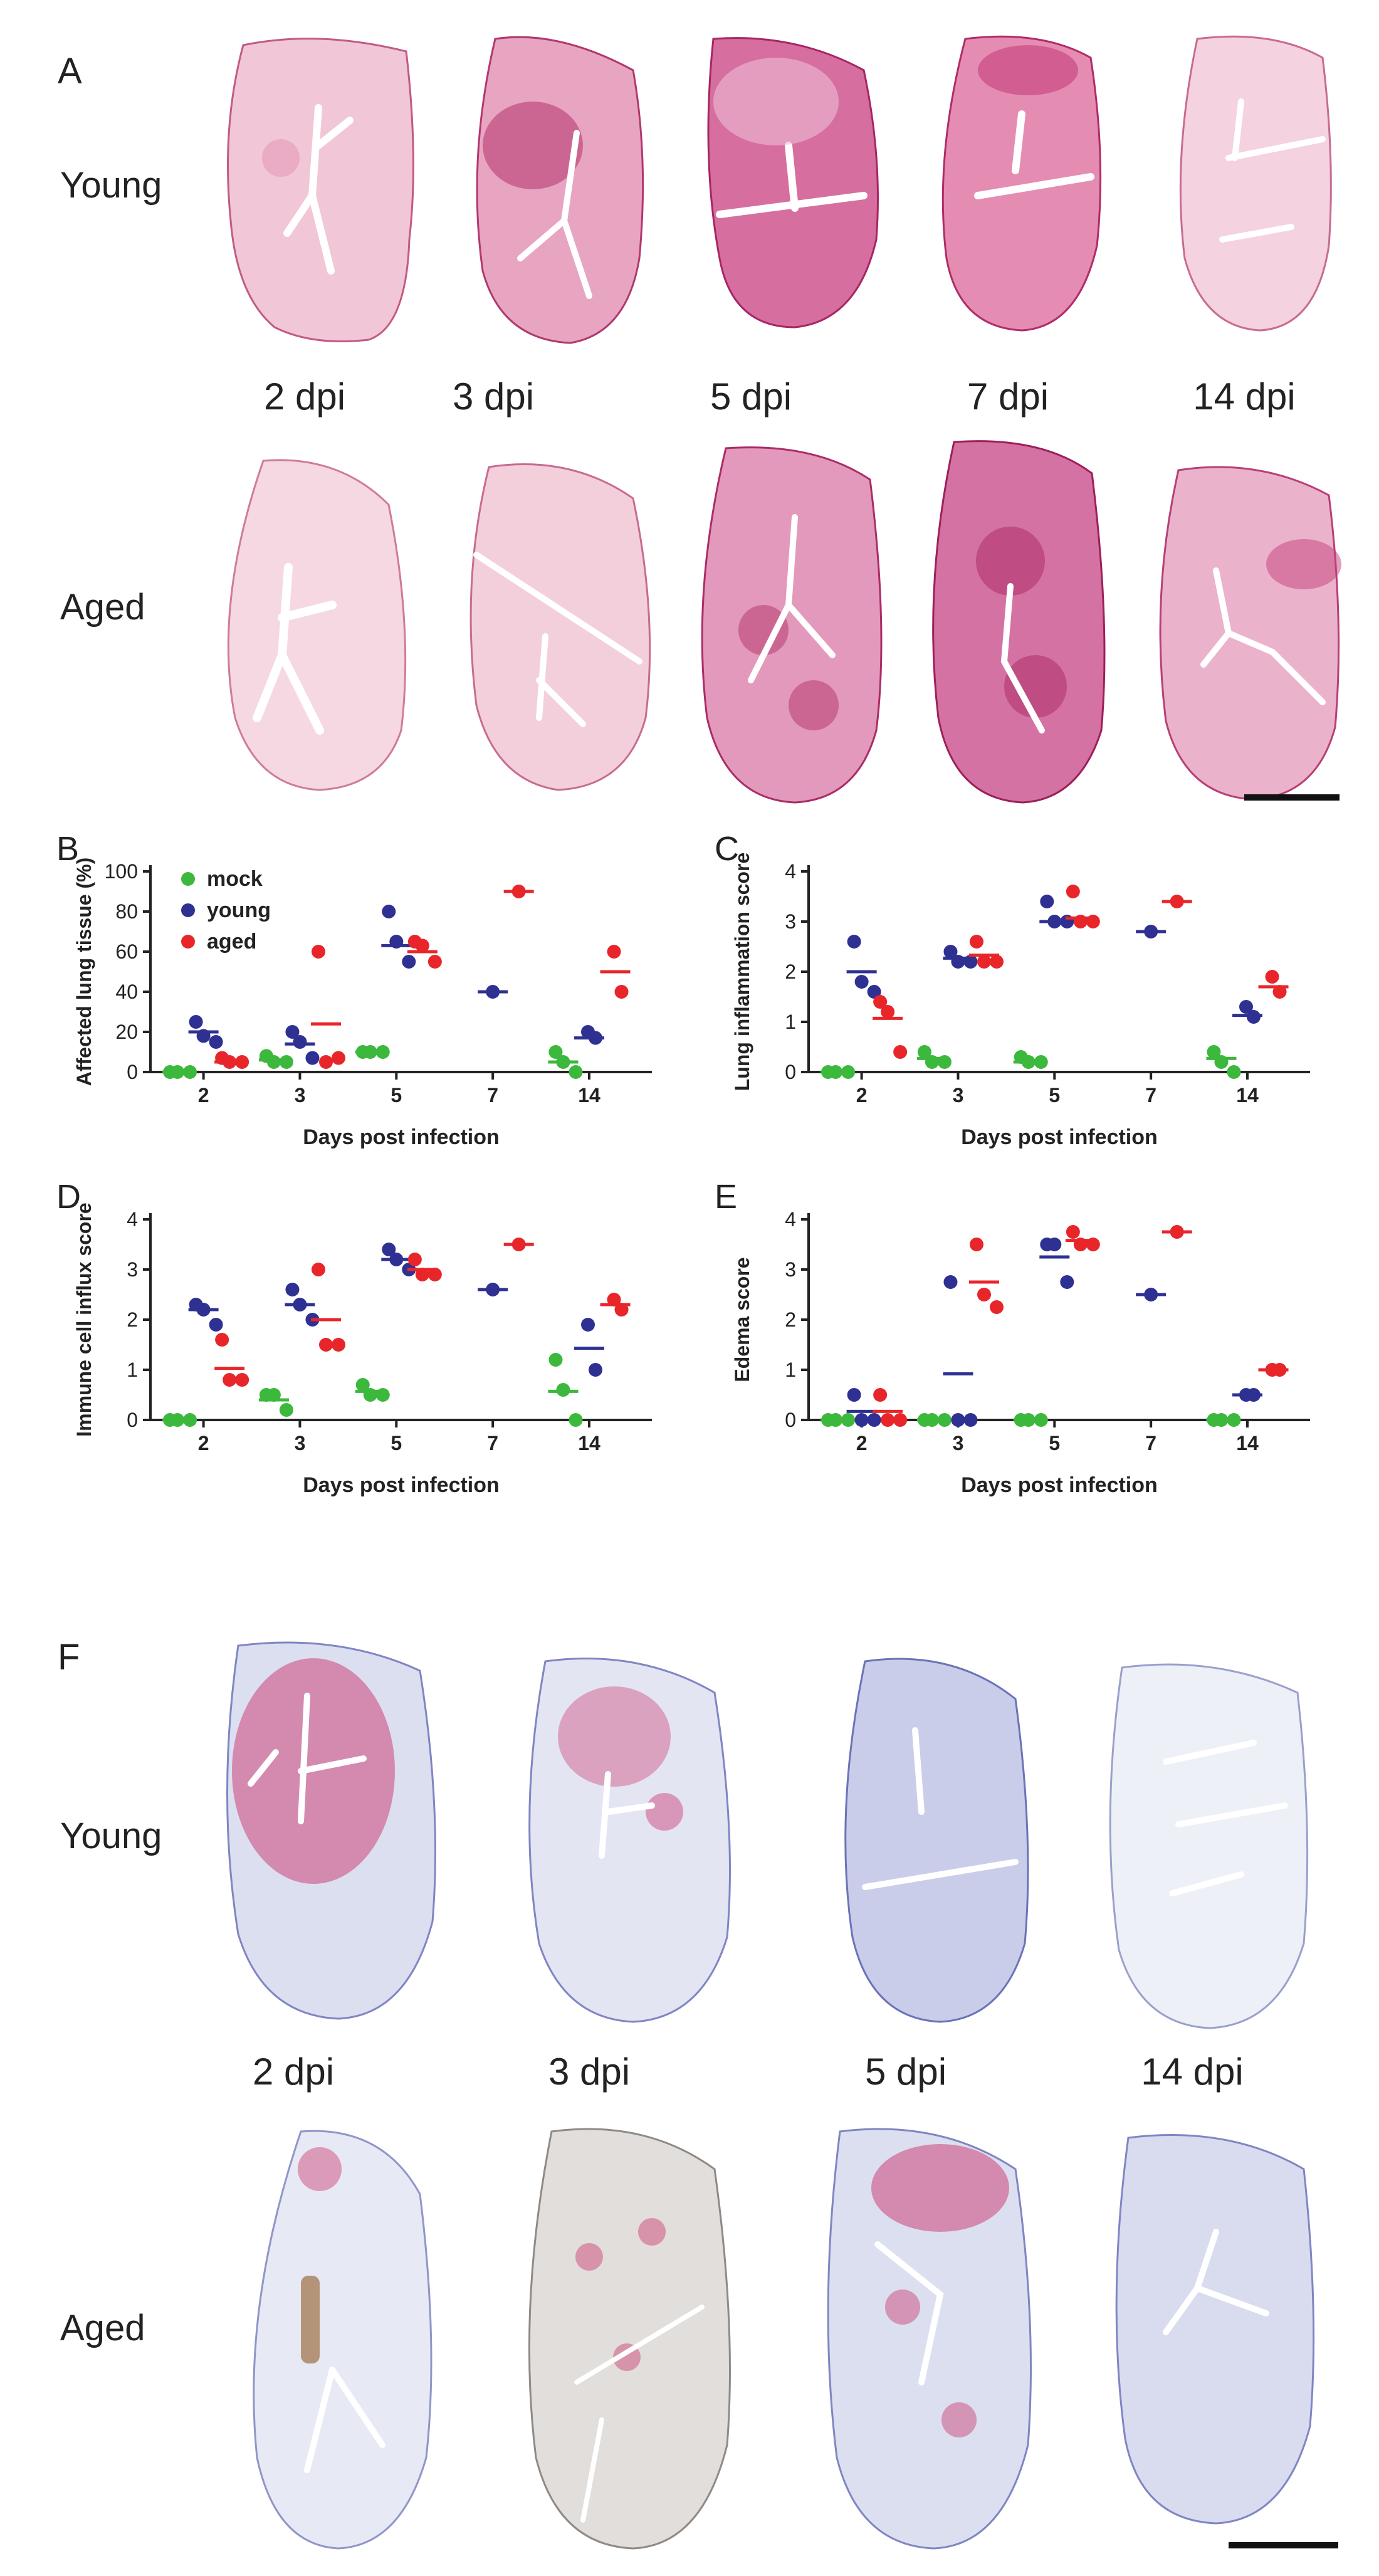 This screenshot has width=1379, height=2576. Describe the element at coordinates (589, 2072) in the screenshot. I see `panel-f-dpi-3: 3 dpi` at that location.